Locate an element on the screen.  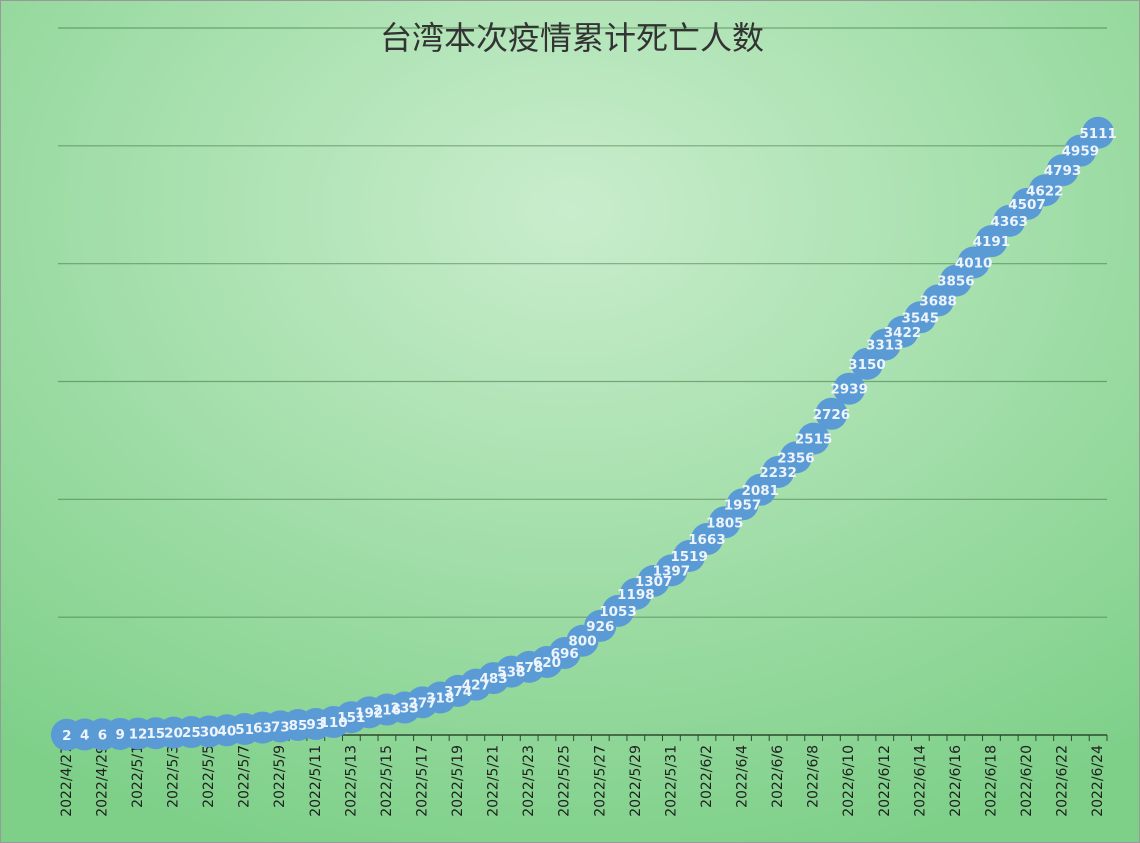
data-label: 93 is located at coordinates (315, 725).